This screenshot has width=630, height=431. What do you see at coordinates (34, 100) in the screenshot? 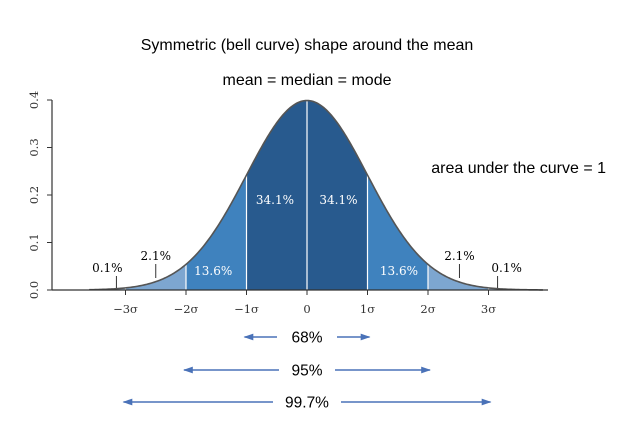
I see `y-tick-label: 0.4` at bounding box center [34, 100].